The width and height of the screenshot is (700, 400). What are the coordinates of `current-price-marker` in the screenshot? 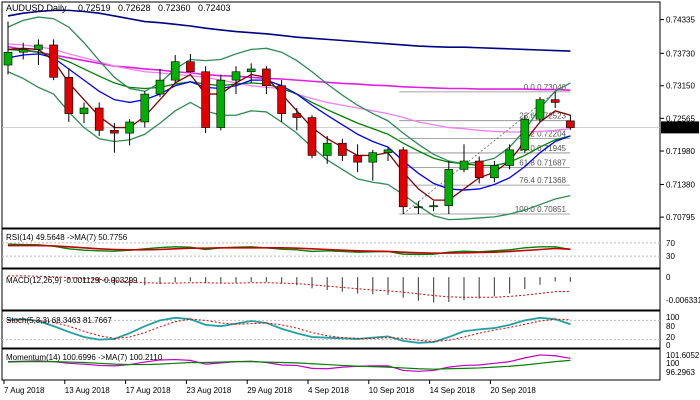 It's located at (680, 127).